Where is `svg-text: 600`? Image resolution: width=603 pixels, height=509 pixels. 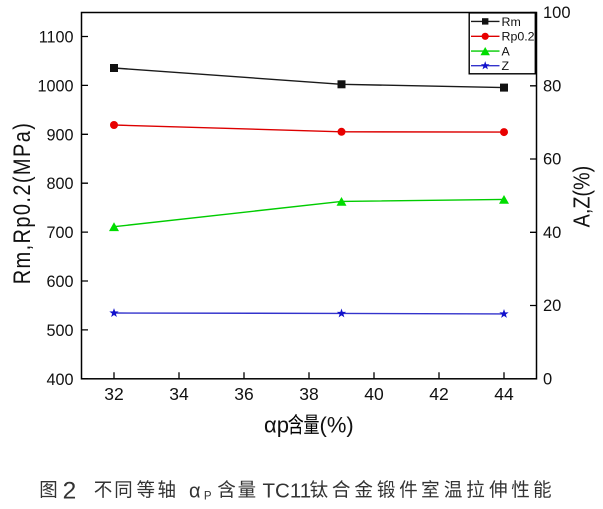
svg-text: 600 is located at coordinates (59, 282).